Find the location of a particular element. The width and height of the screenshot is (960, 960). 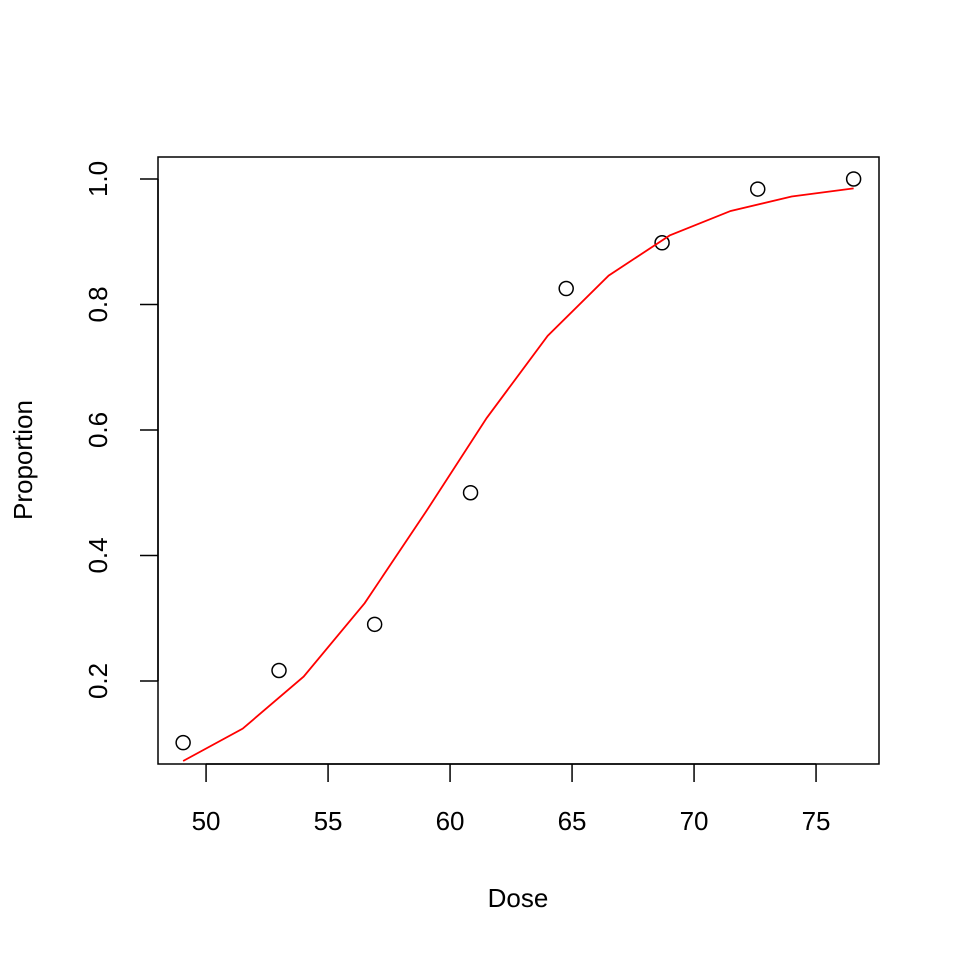

y-tick-label: 0.8 is located at coordinates (98, 304).